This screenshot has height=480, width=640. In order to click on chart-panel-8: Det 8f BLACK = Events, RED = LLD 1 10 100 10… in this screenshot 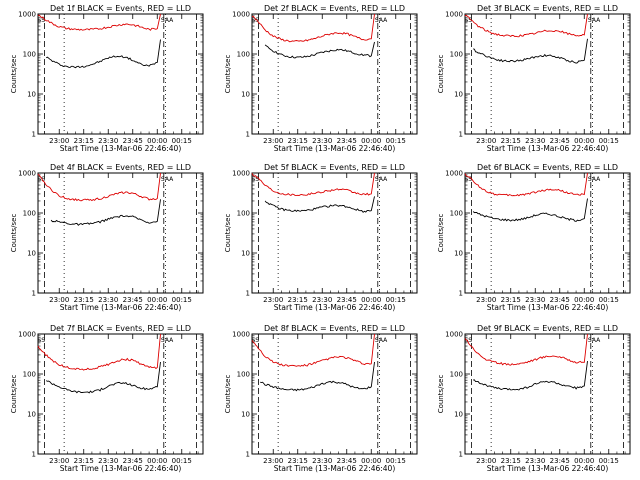, I will do `click(321, 398)`.